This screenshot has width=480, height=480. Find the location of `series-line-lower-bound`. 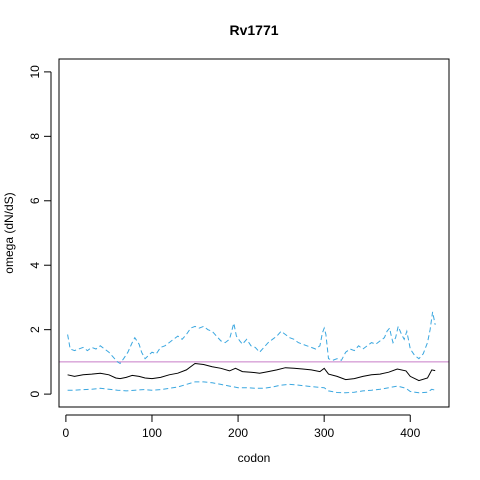

series-line-lower-bound is located at coordinates (251, 387).